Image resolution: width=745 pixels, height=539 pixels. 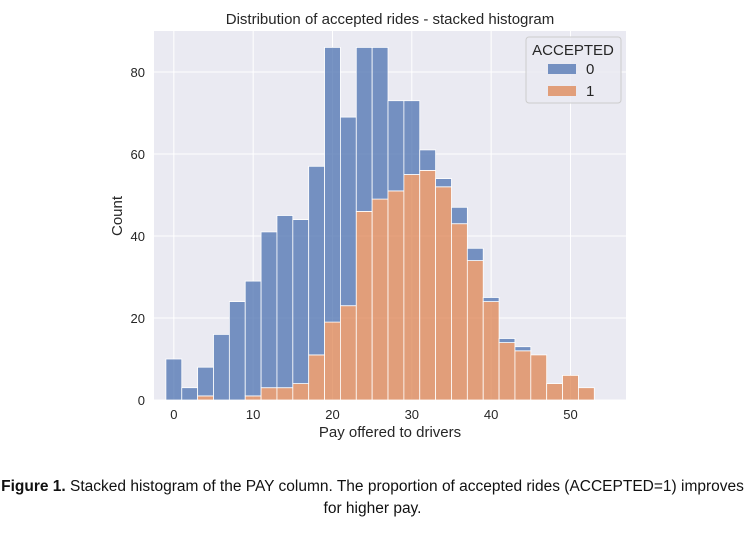 I want to click on x-tick-label-4: 40, so click(x=491, y=414).